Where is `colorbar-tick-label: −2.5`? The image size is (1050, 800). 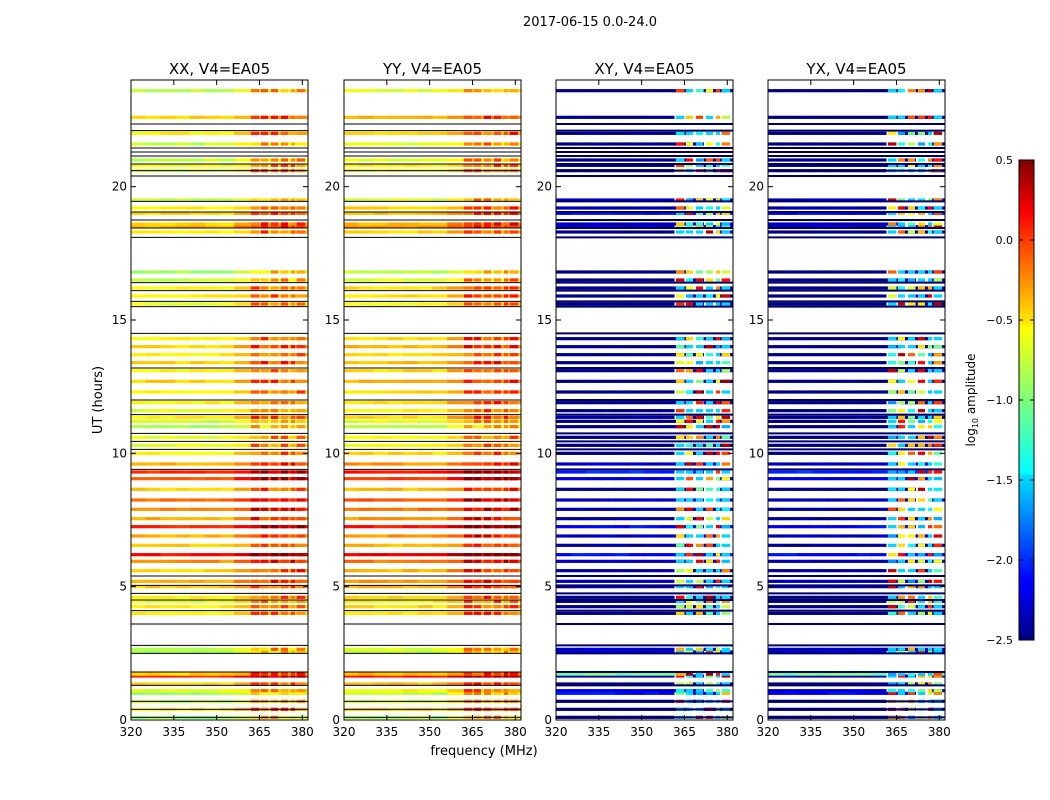
colorbar-tick-label: −2.5 is located at coordinates (999, 640).